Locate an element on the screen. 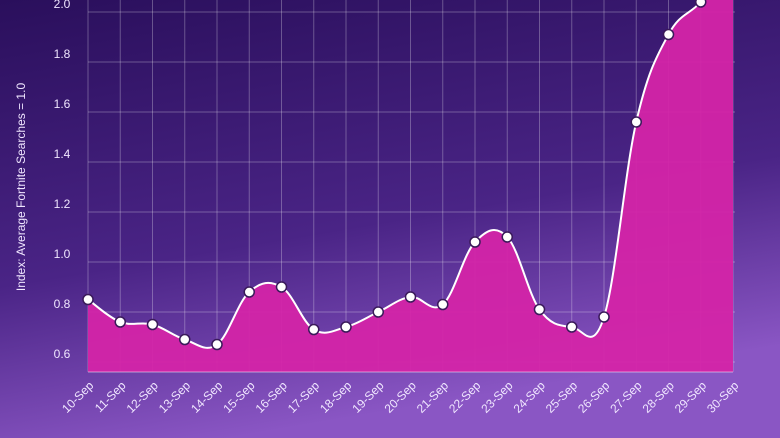 Image resolution: width=780 pixels, height=438 pixels. y-tick-label: 1.2 is located at coordinates (62, 204).